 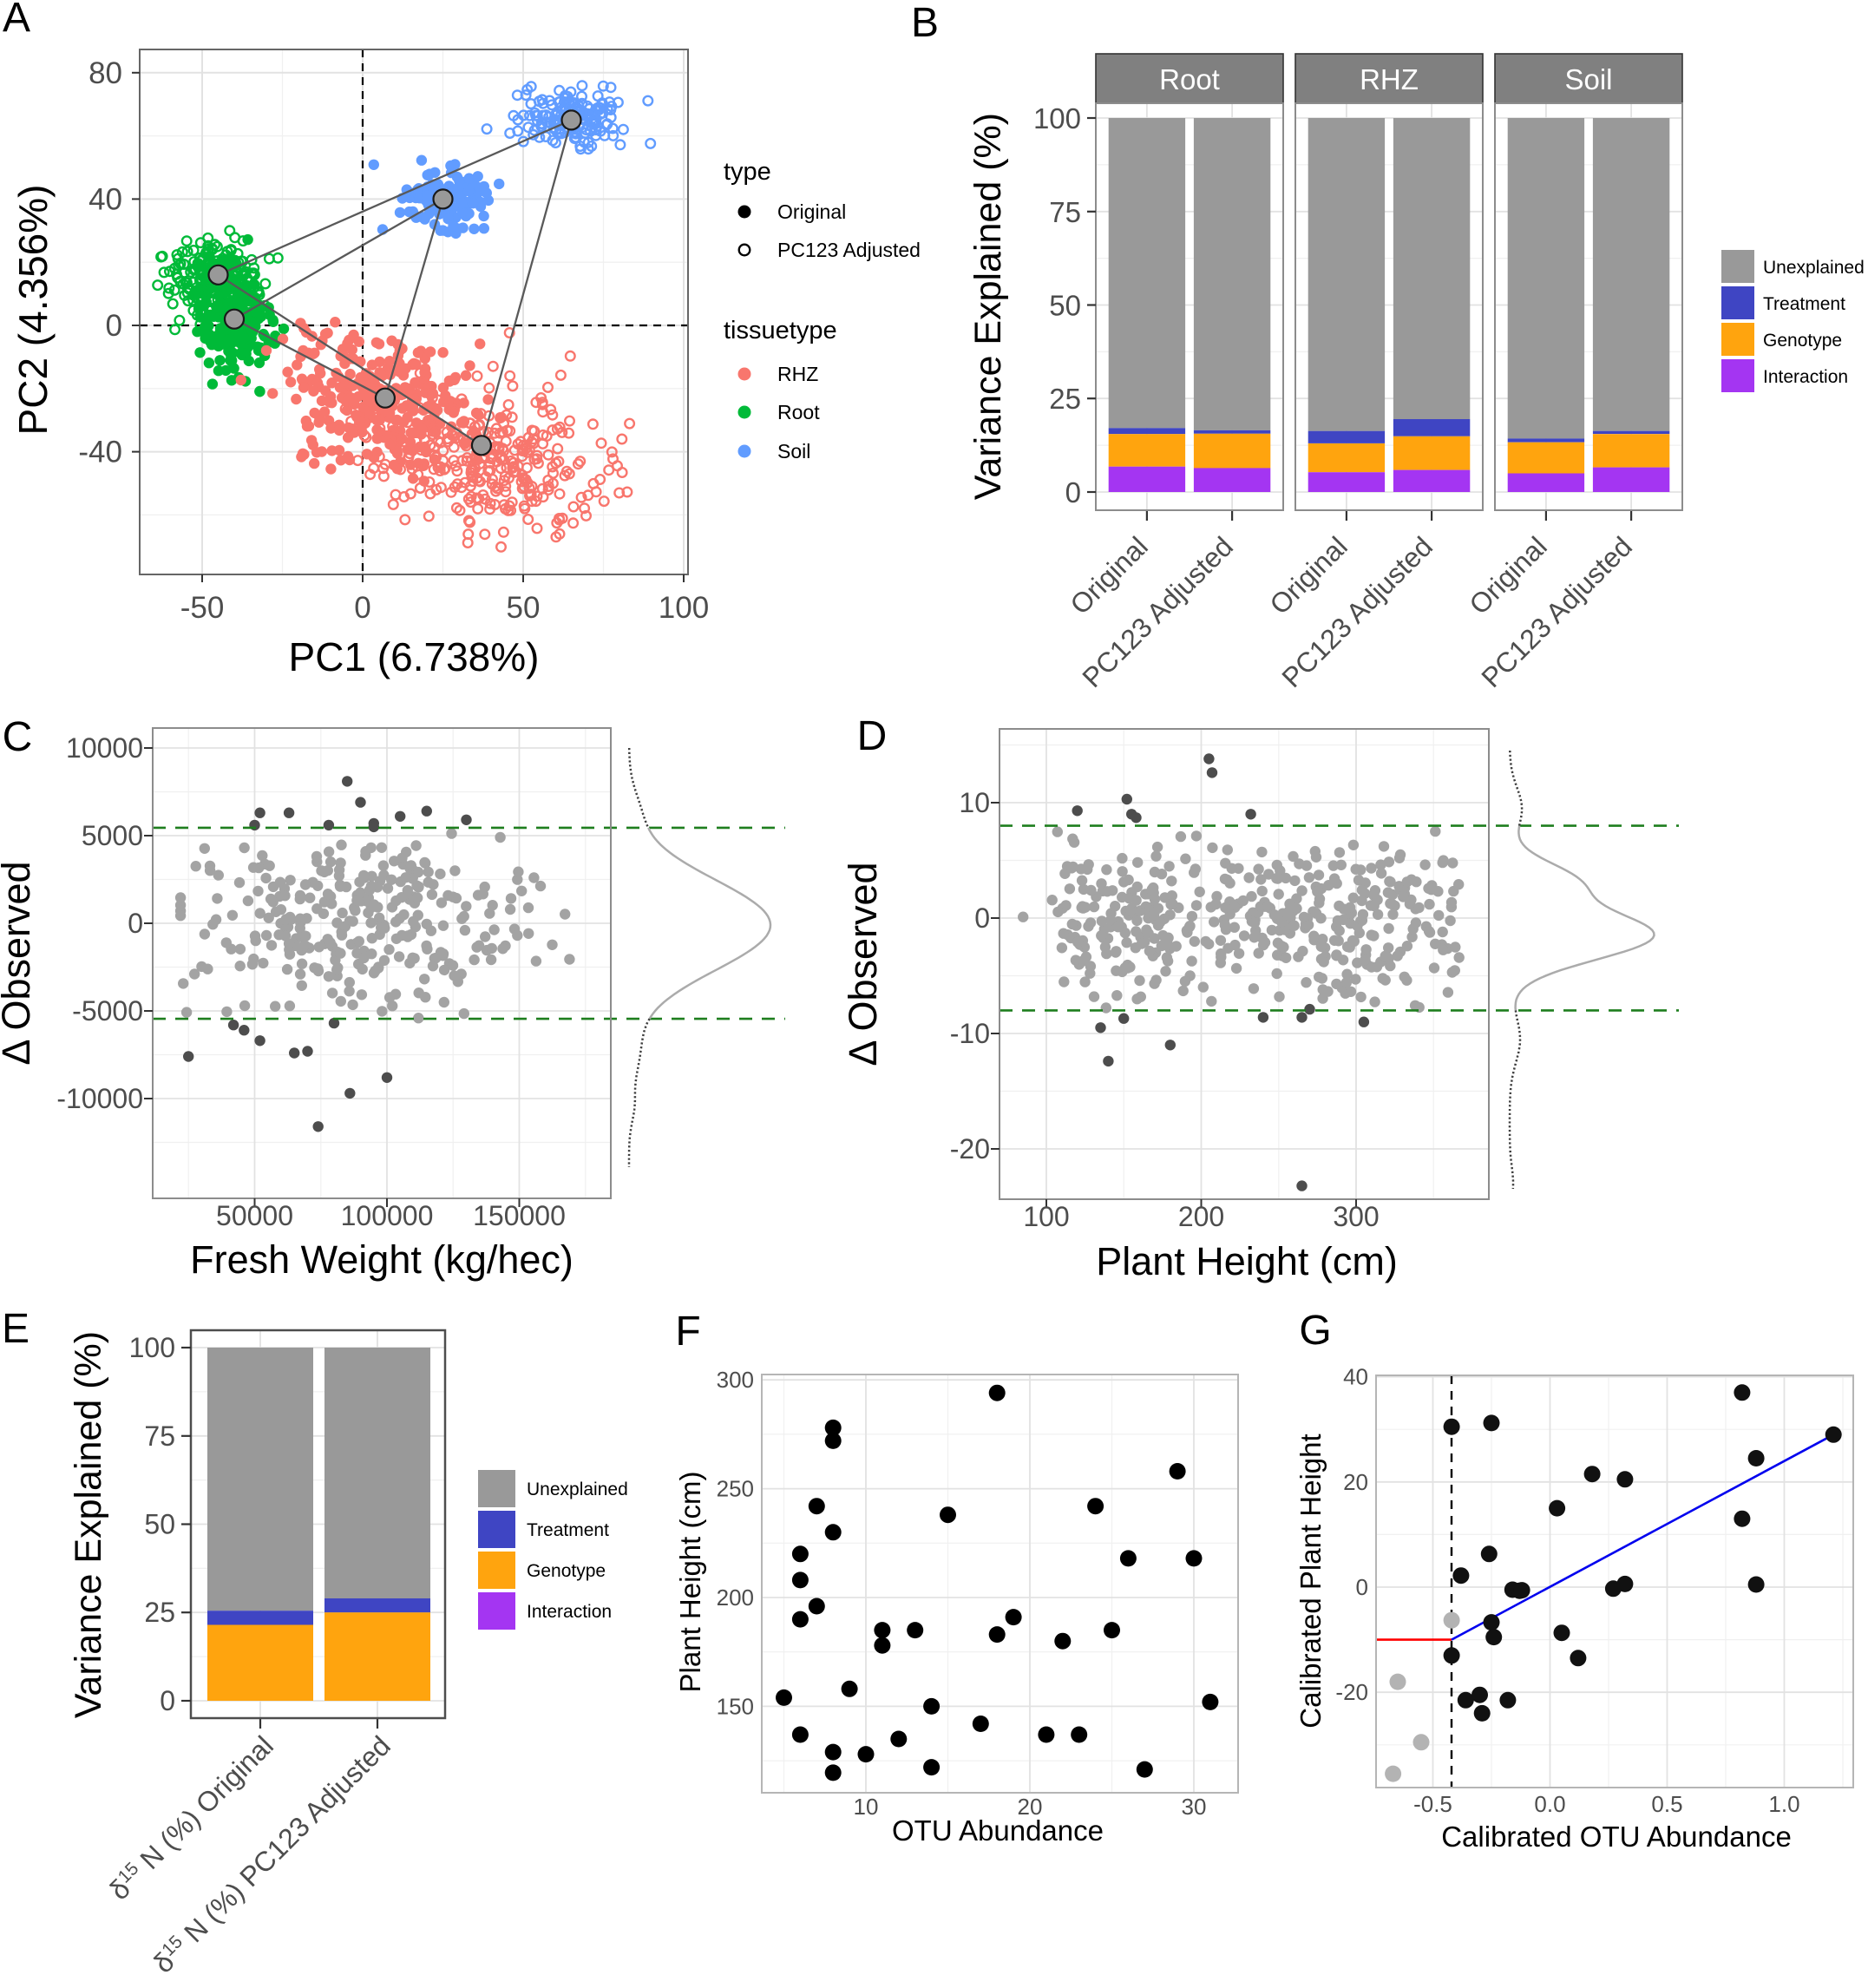 I want to click on svg-text: tissuetype, so click(x=780, y=330).